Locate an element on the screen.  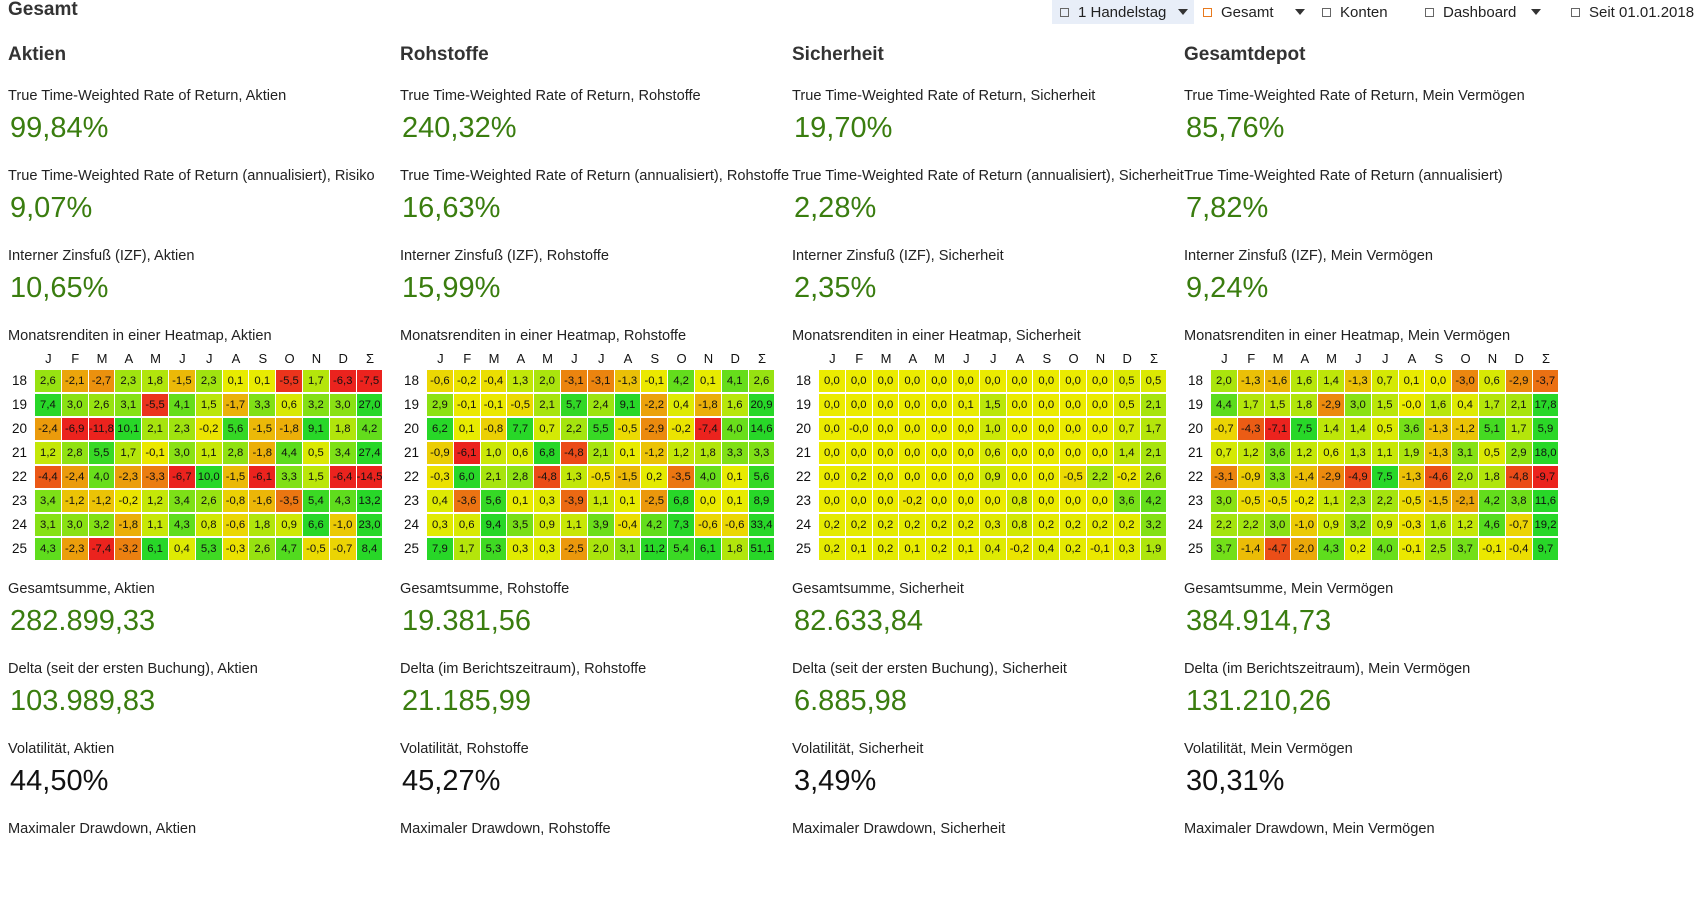
heatmap-cell: -0,9 is located at coordinates (1251, 477).